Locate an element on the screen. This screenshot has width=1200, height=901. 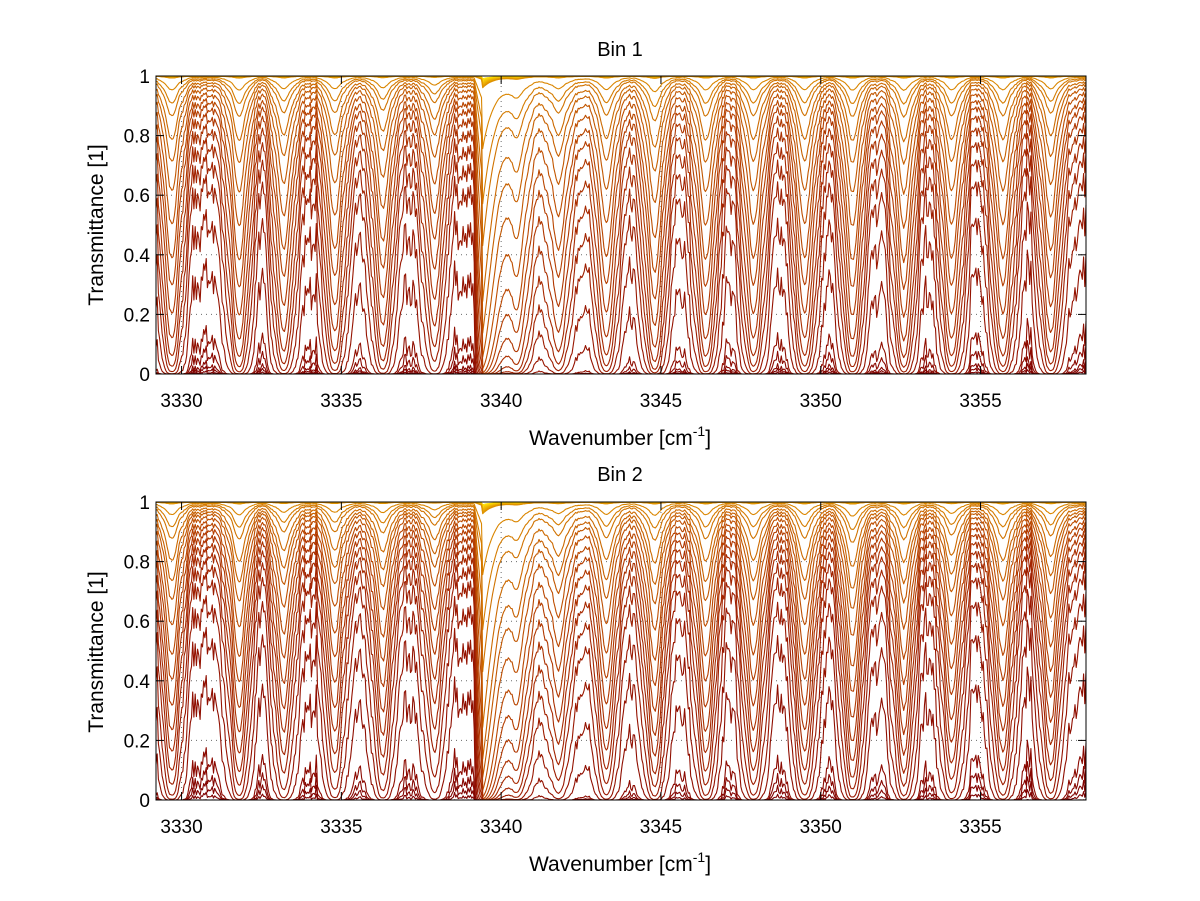
chart-title: Bin 1 is located at coordinates (620, 50).